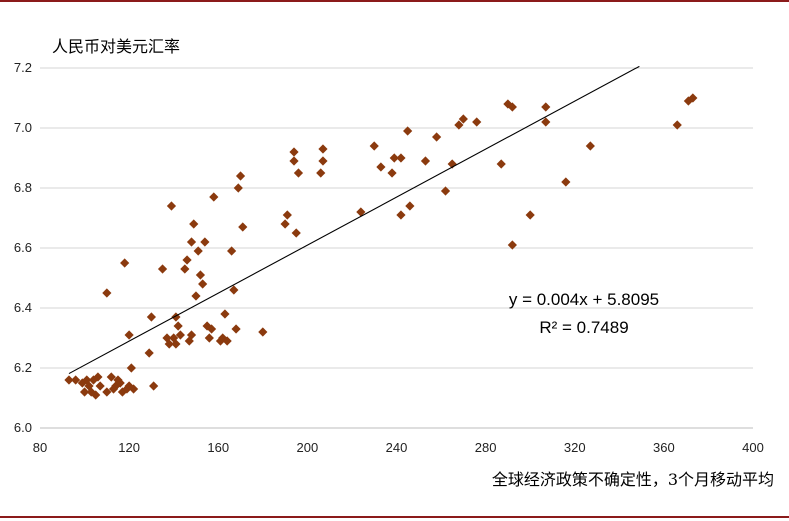 The image size is (789, 521). I want to click on x-axis-title: 全球经济政策不确定性，3个月移动平均, so click(633, 479).